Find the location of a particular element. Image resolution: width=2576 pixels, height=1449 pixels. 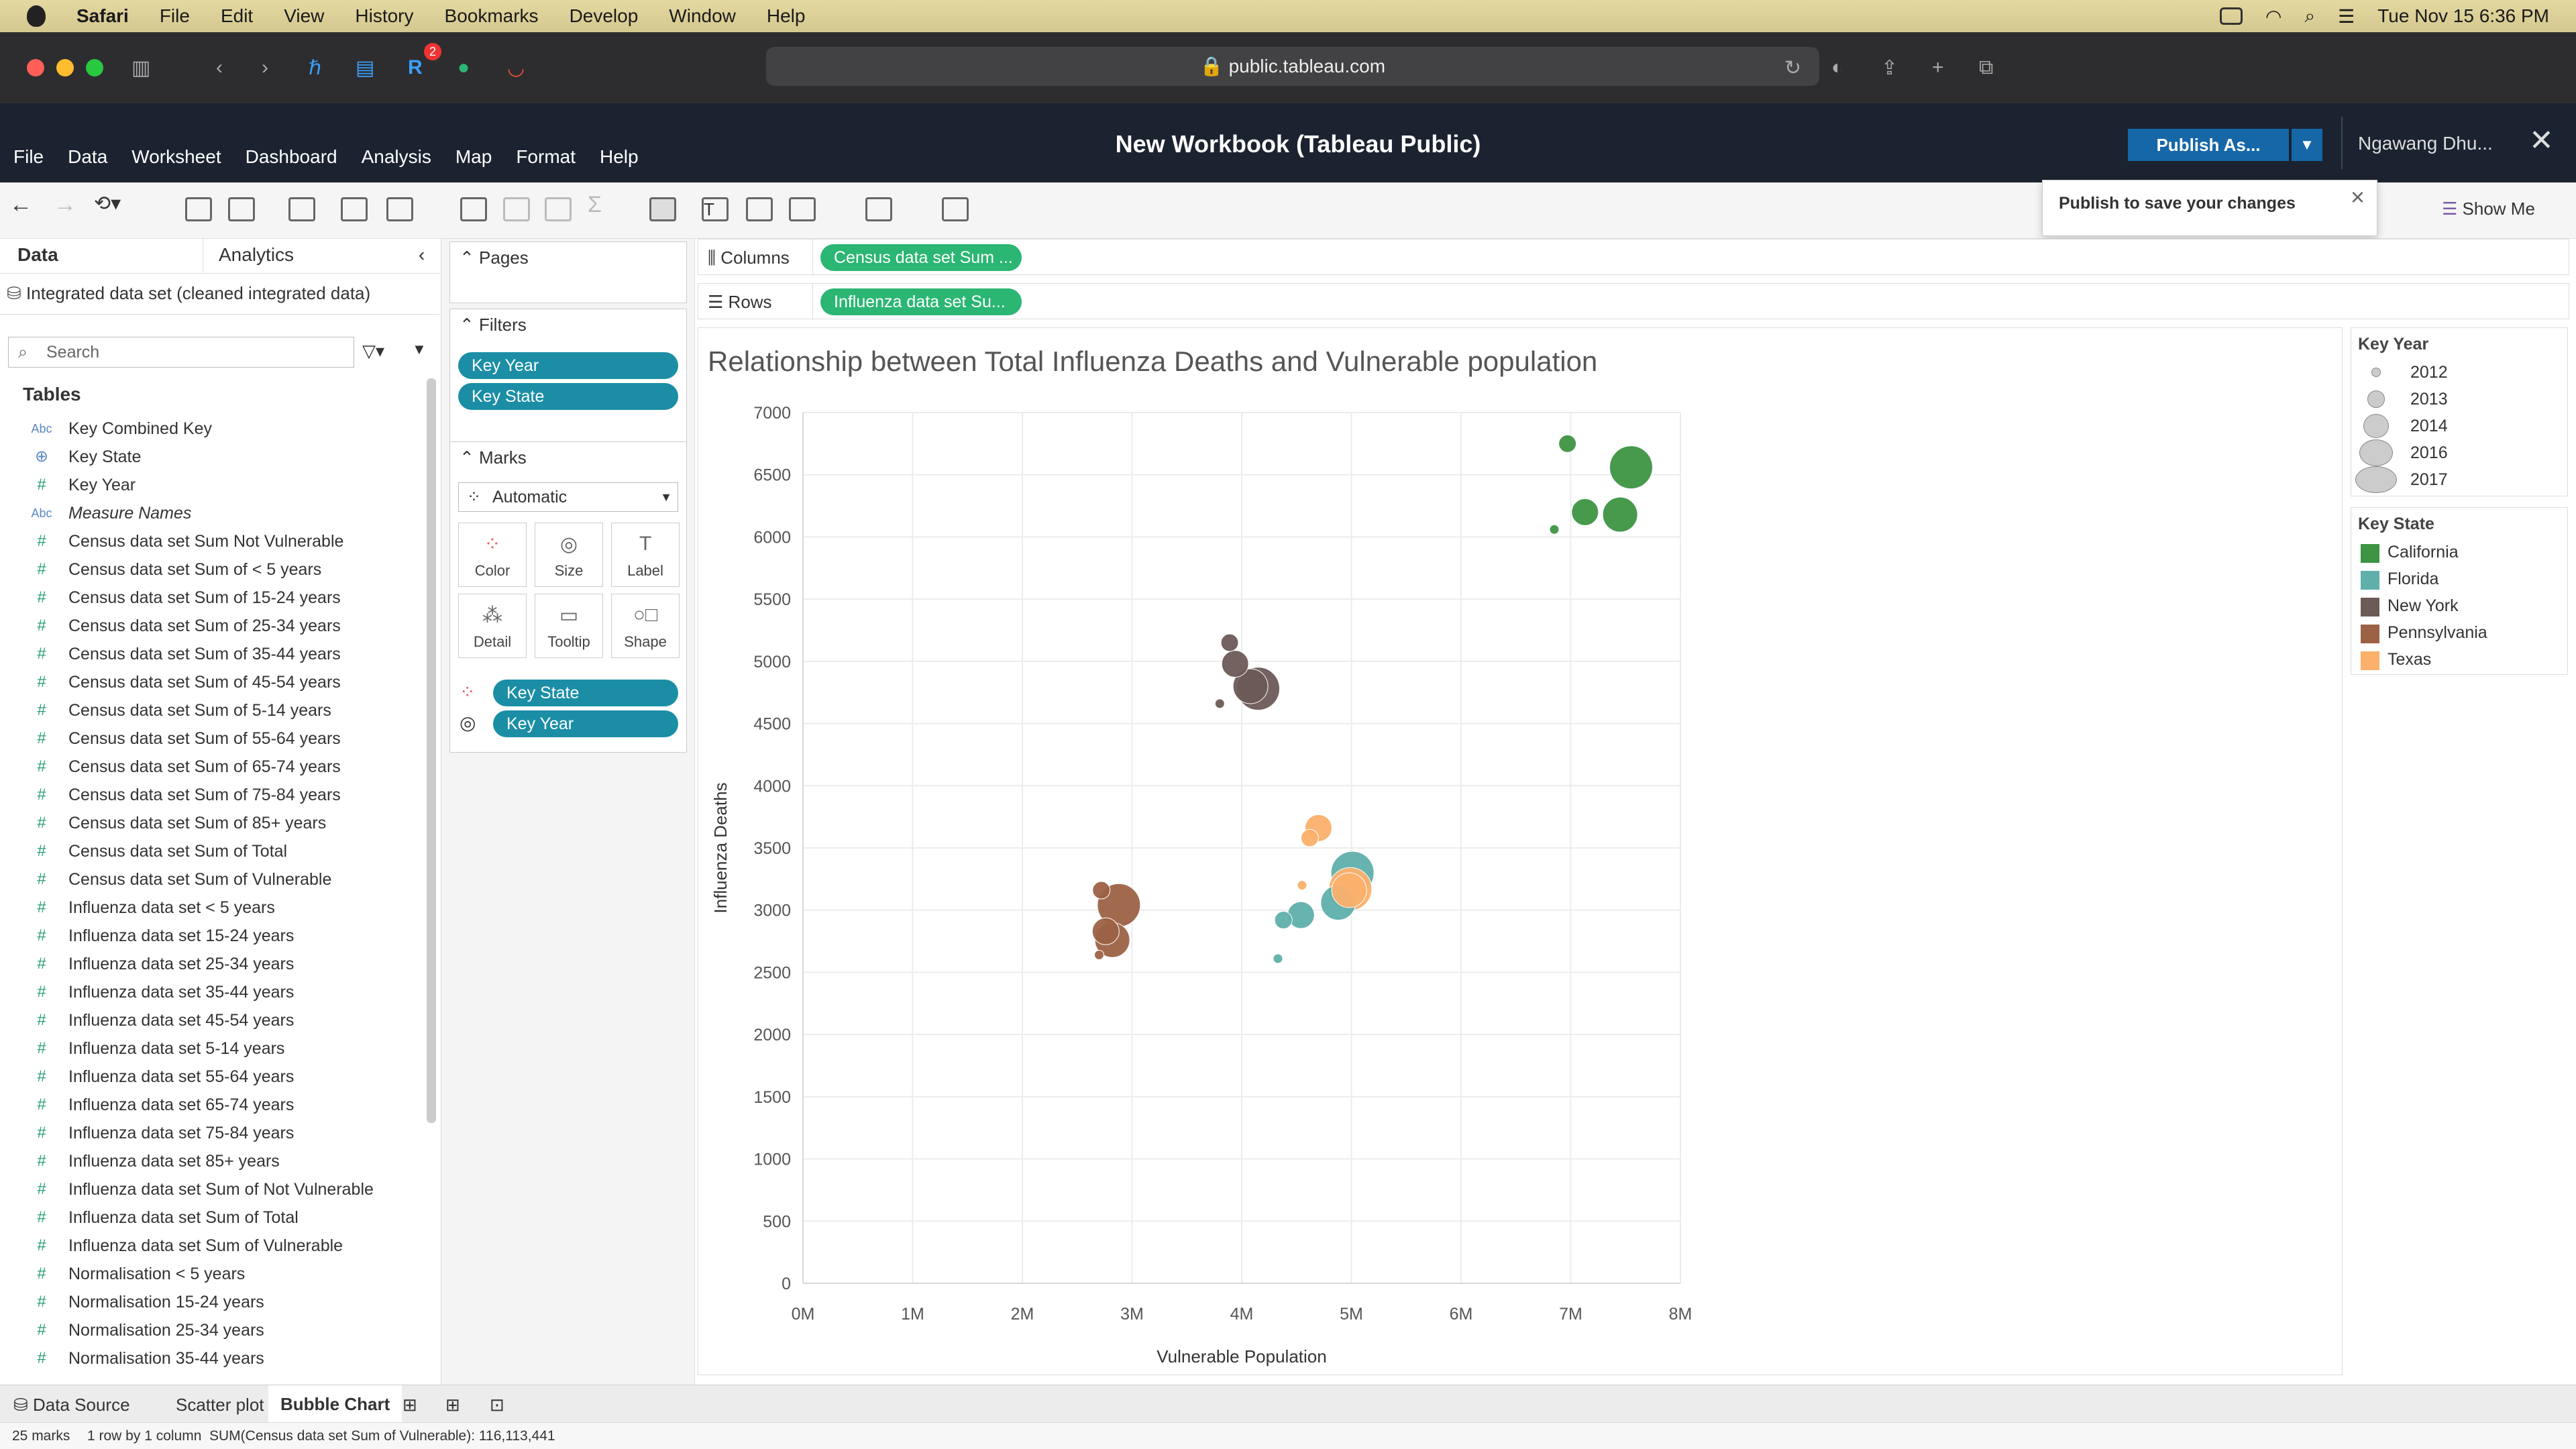

close-icon: ✕ is located at coordinates (2541, 140).